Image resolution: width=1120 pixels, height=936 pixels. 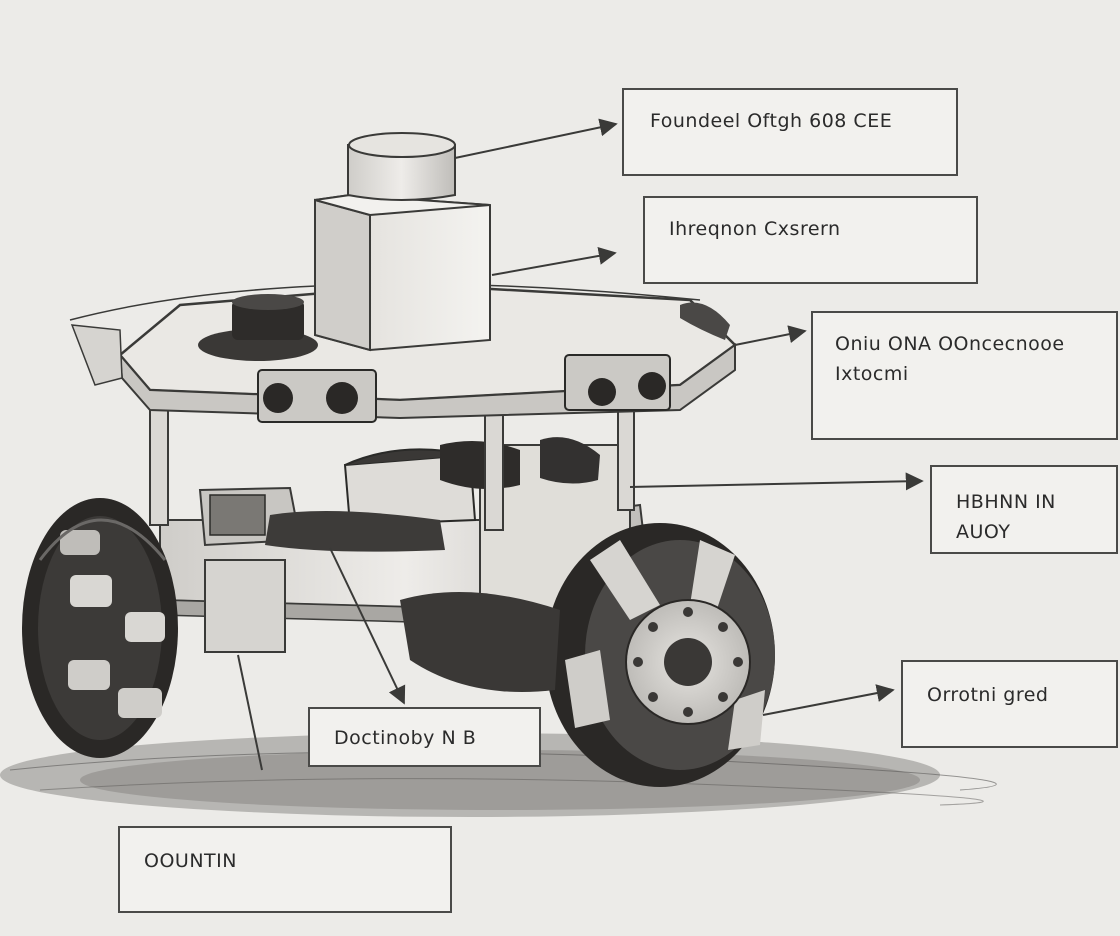 What do you see at coordinates (1024, 509) in the screenshot?
I see `label-battery: HBHNN IN AUOY` at bounding box center [1024, 509].